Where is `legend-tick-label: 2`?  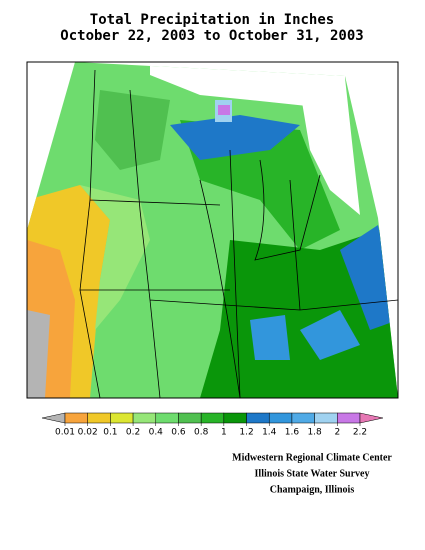 legend-tick-label: 2 is located at coordinates (337, 433).